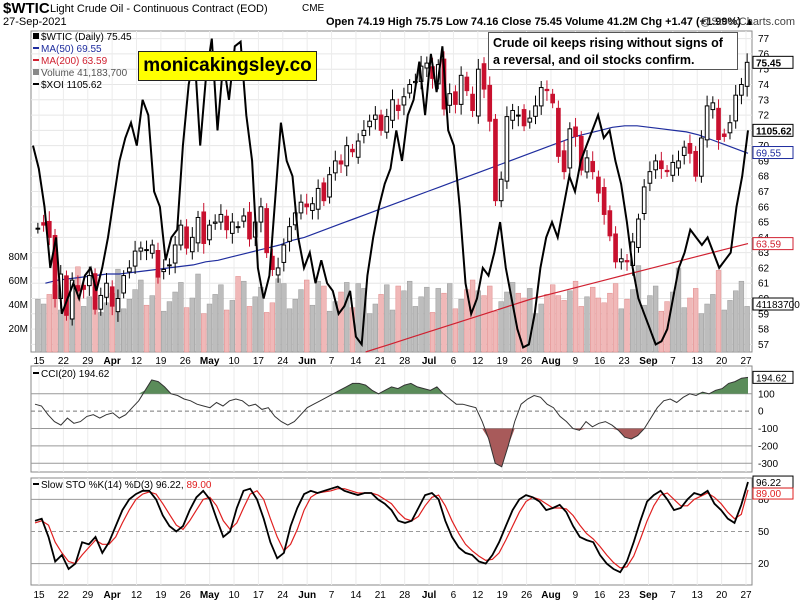 The image size is (803, 606). I want to click on x-tick-label-bottom: 16, so click(600, 595).